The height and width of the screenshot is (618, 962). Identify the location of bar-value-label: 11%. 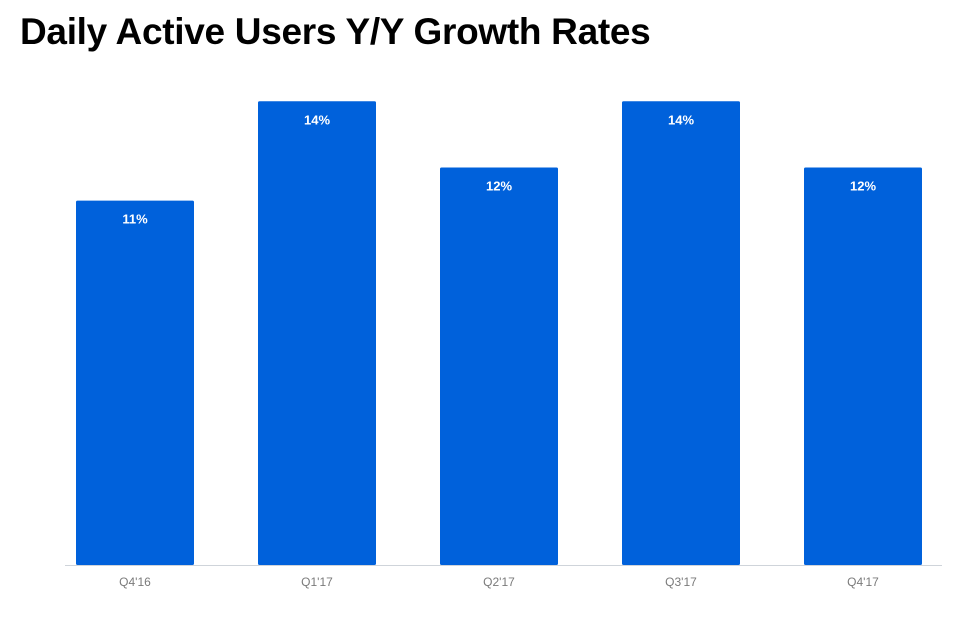
(135, 219).